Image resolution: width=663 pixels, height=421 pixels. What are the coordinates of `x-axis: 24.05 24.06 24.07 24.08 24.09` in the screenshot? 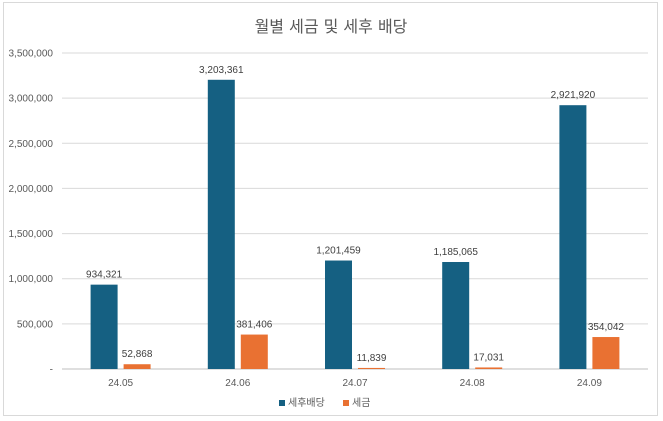 It's located at (355, 383).